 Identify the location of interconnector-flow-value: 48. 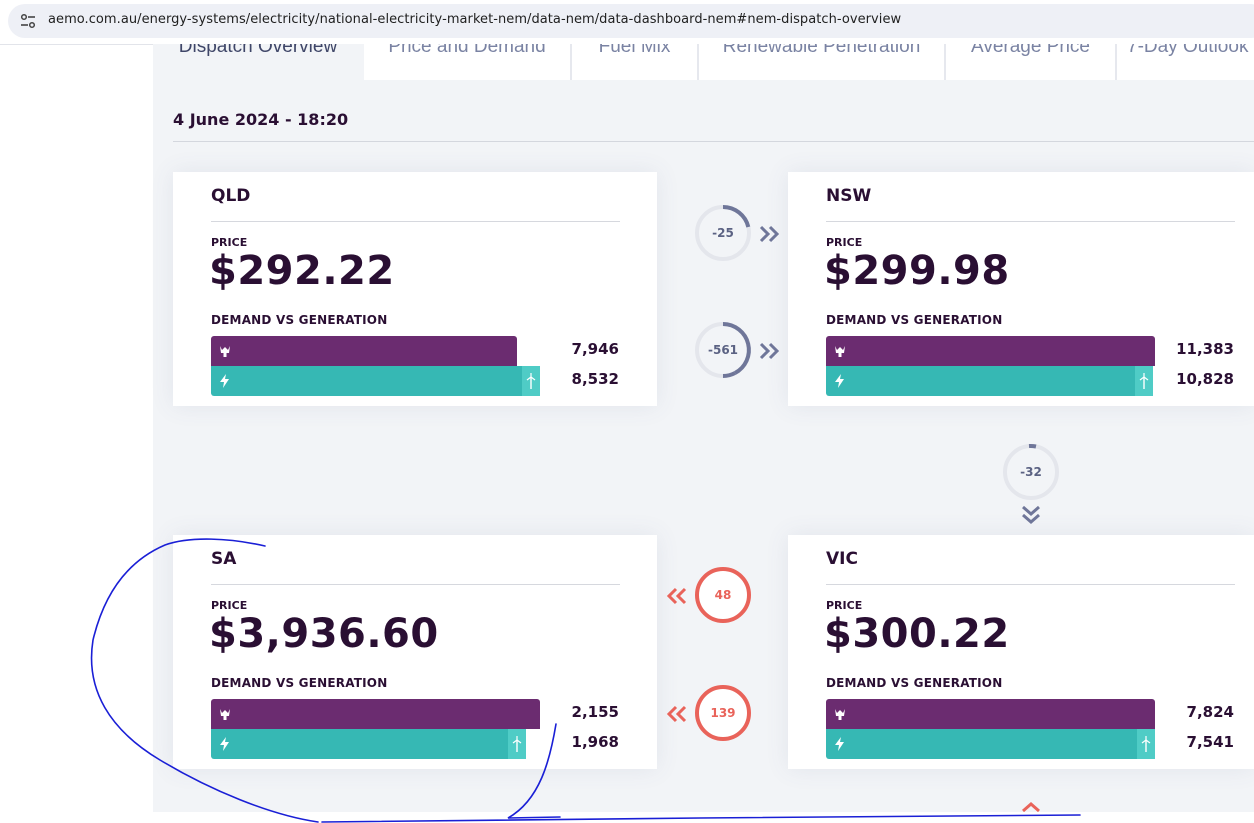
(723, 595).